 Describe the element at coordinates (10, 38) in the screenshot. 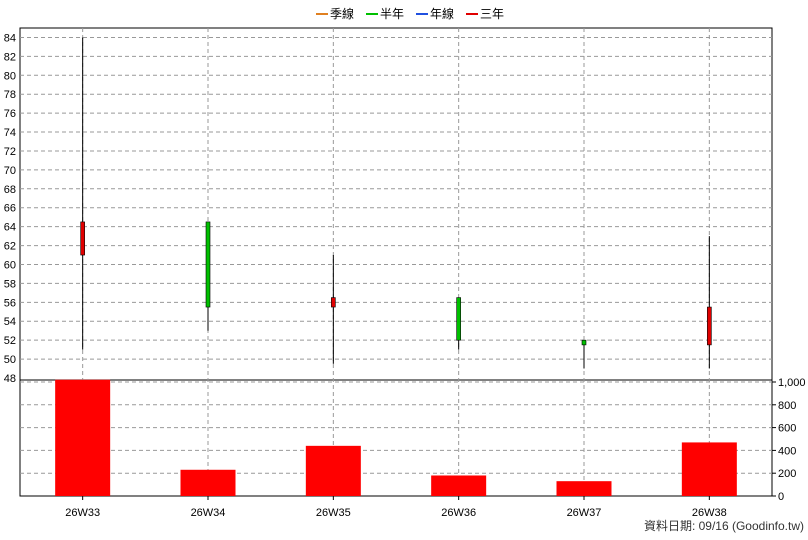

I see `price-tick-label: 84` at that location.